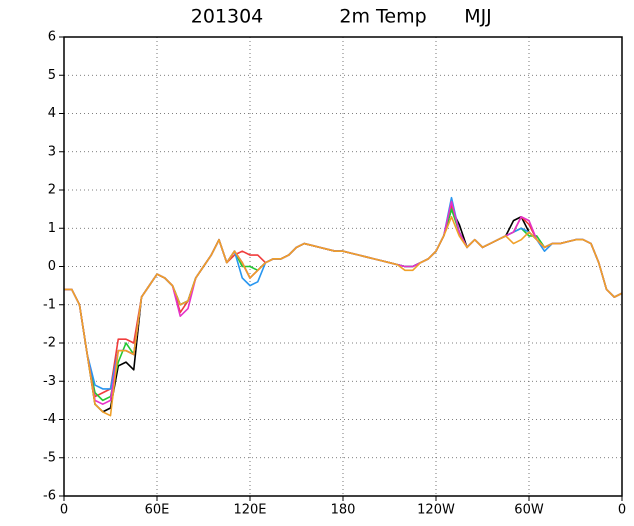 This screenshot has height=526, width=634. What do you see at coordinates (52, 75) in the screenshot?
I see `y-tick-label: 5` at bounding box center [52, 75].